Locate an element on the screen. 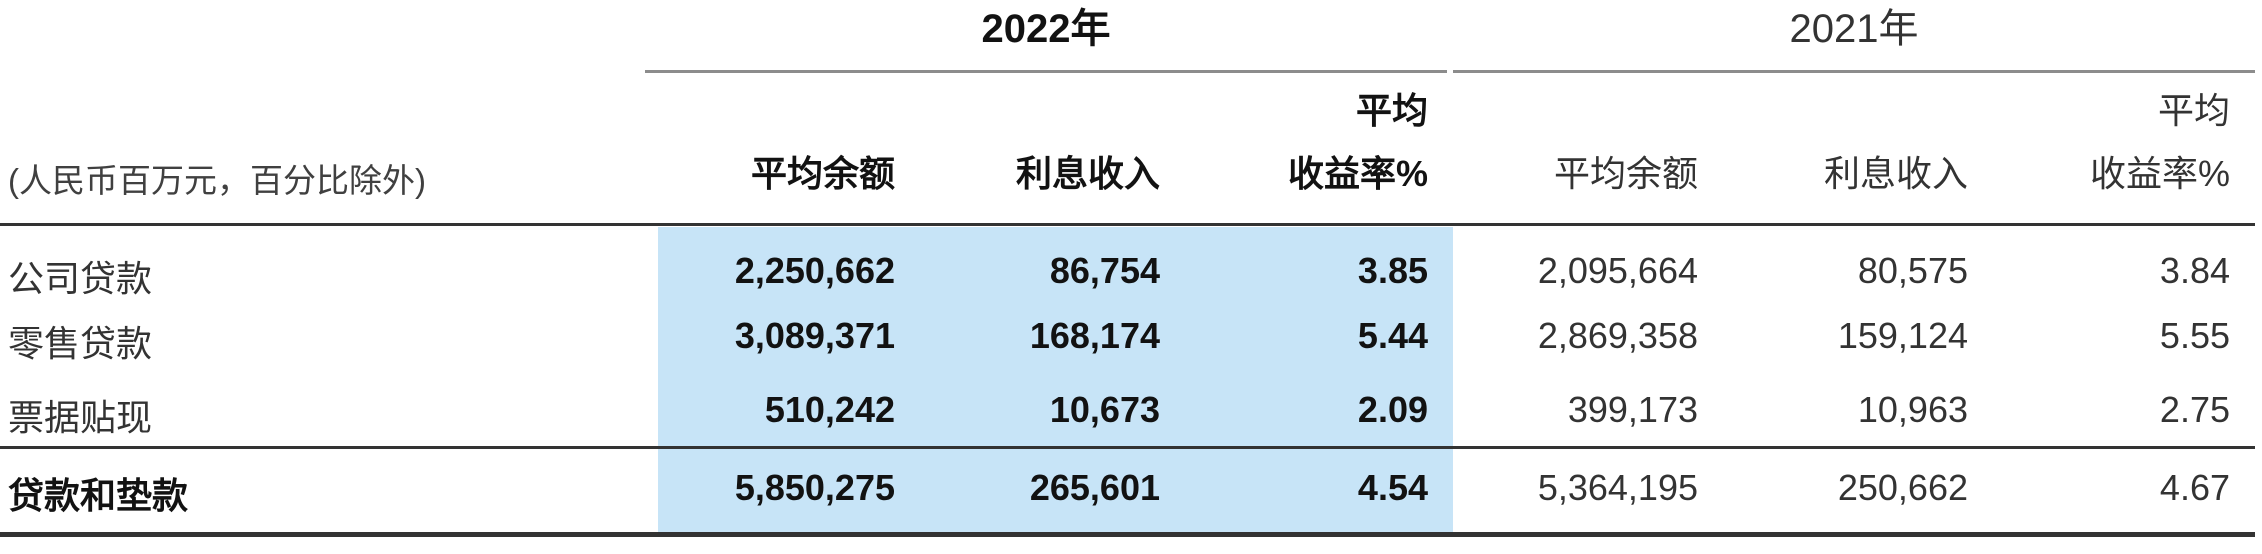  row-label-loans-and-advances: 贷款和垫款 is located at coordinates (98, 495).